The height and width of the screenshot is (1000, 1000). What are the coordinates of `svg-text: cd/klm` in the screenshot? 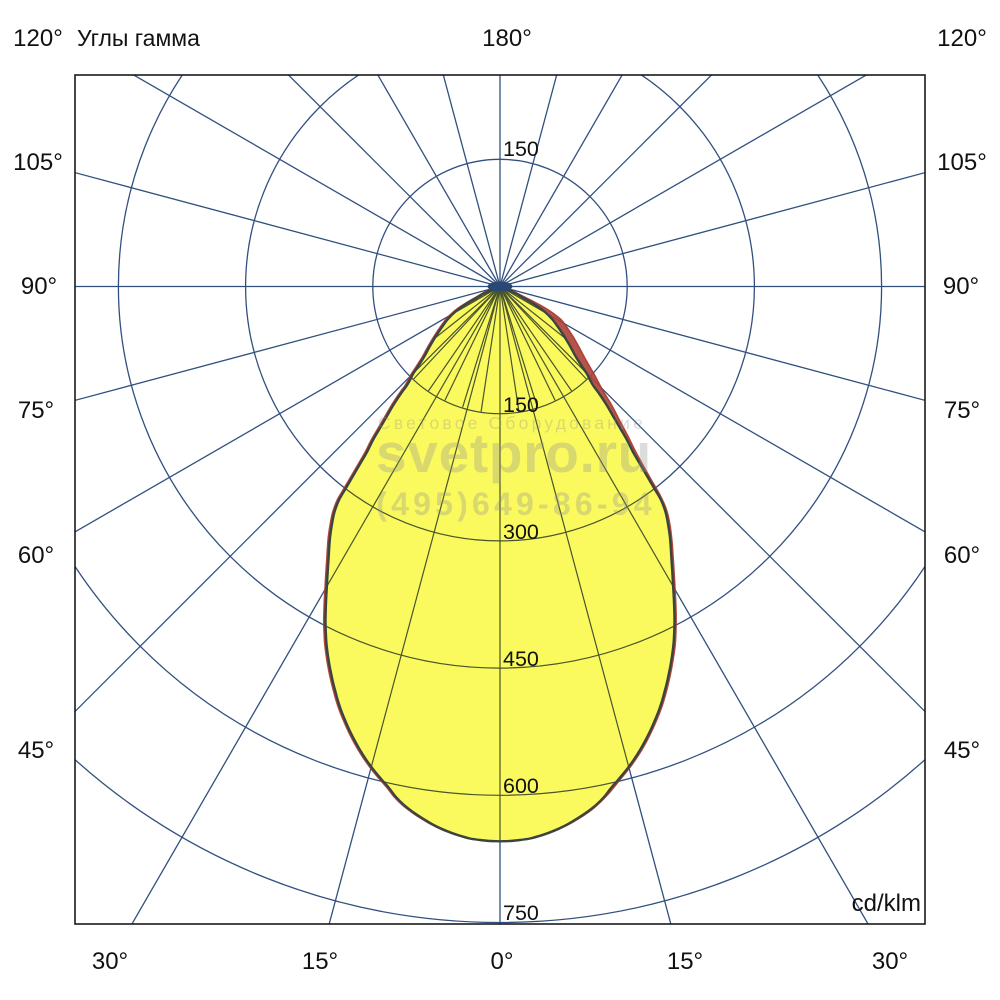 It's located at (886, 903).